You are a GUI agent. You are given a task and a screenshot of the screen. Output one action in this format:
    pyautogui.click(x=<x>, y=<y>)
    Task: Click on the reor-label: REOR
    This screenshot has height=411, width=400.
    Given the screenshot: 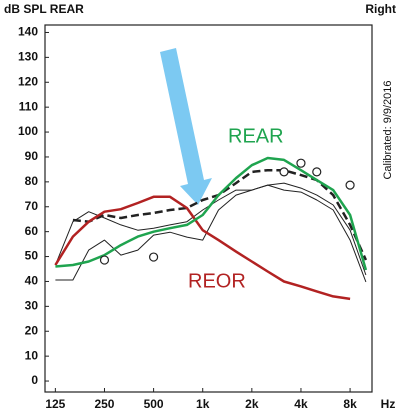 What is the action you would take?
    pyautogui.click(x=217, y=281)
    